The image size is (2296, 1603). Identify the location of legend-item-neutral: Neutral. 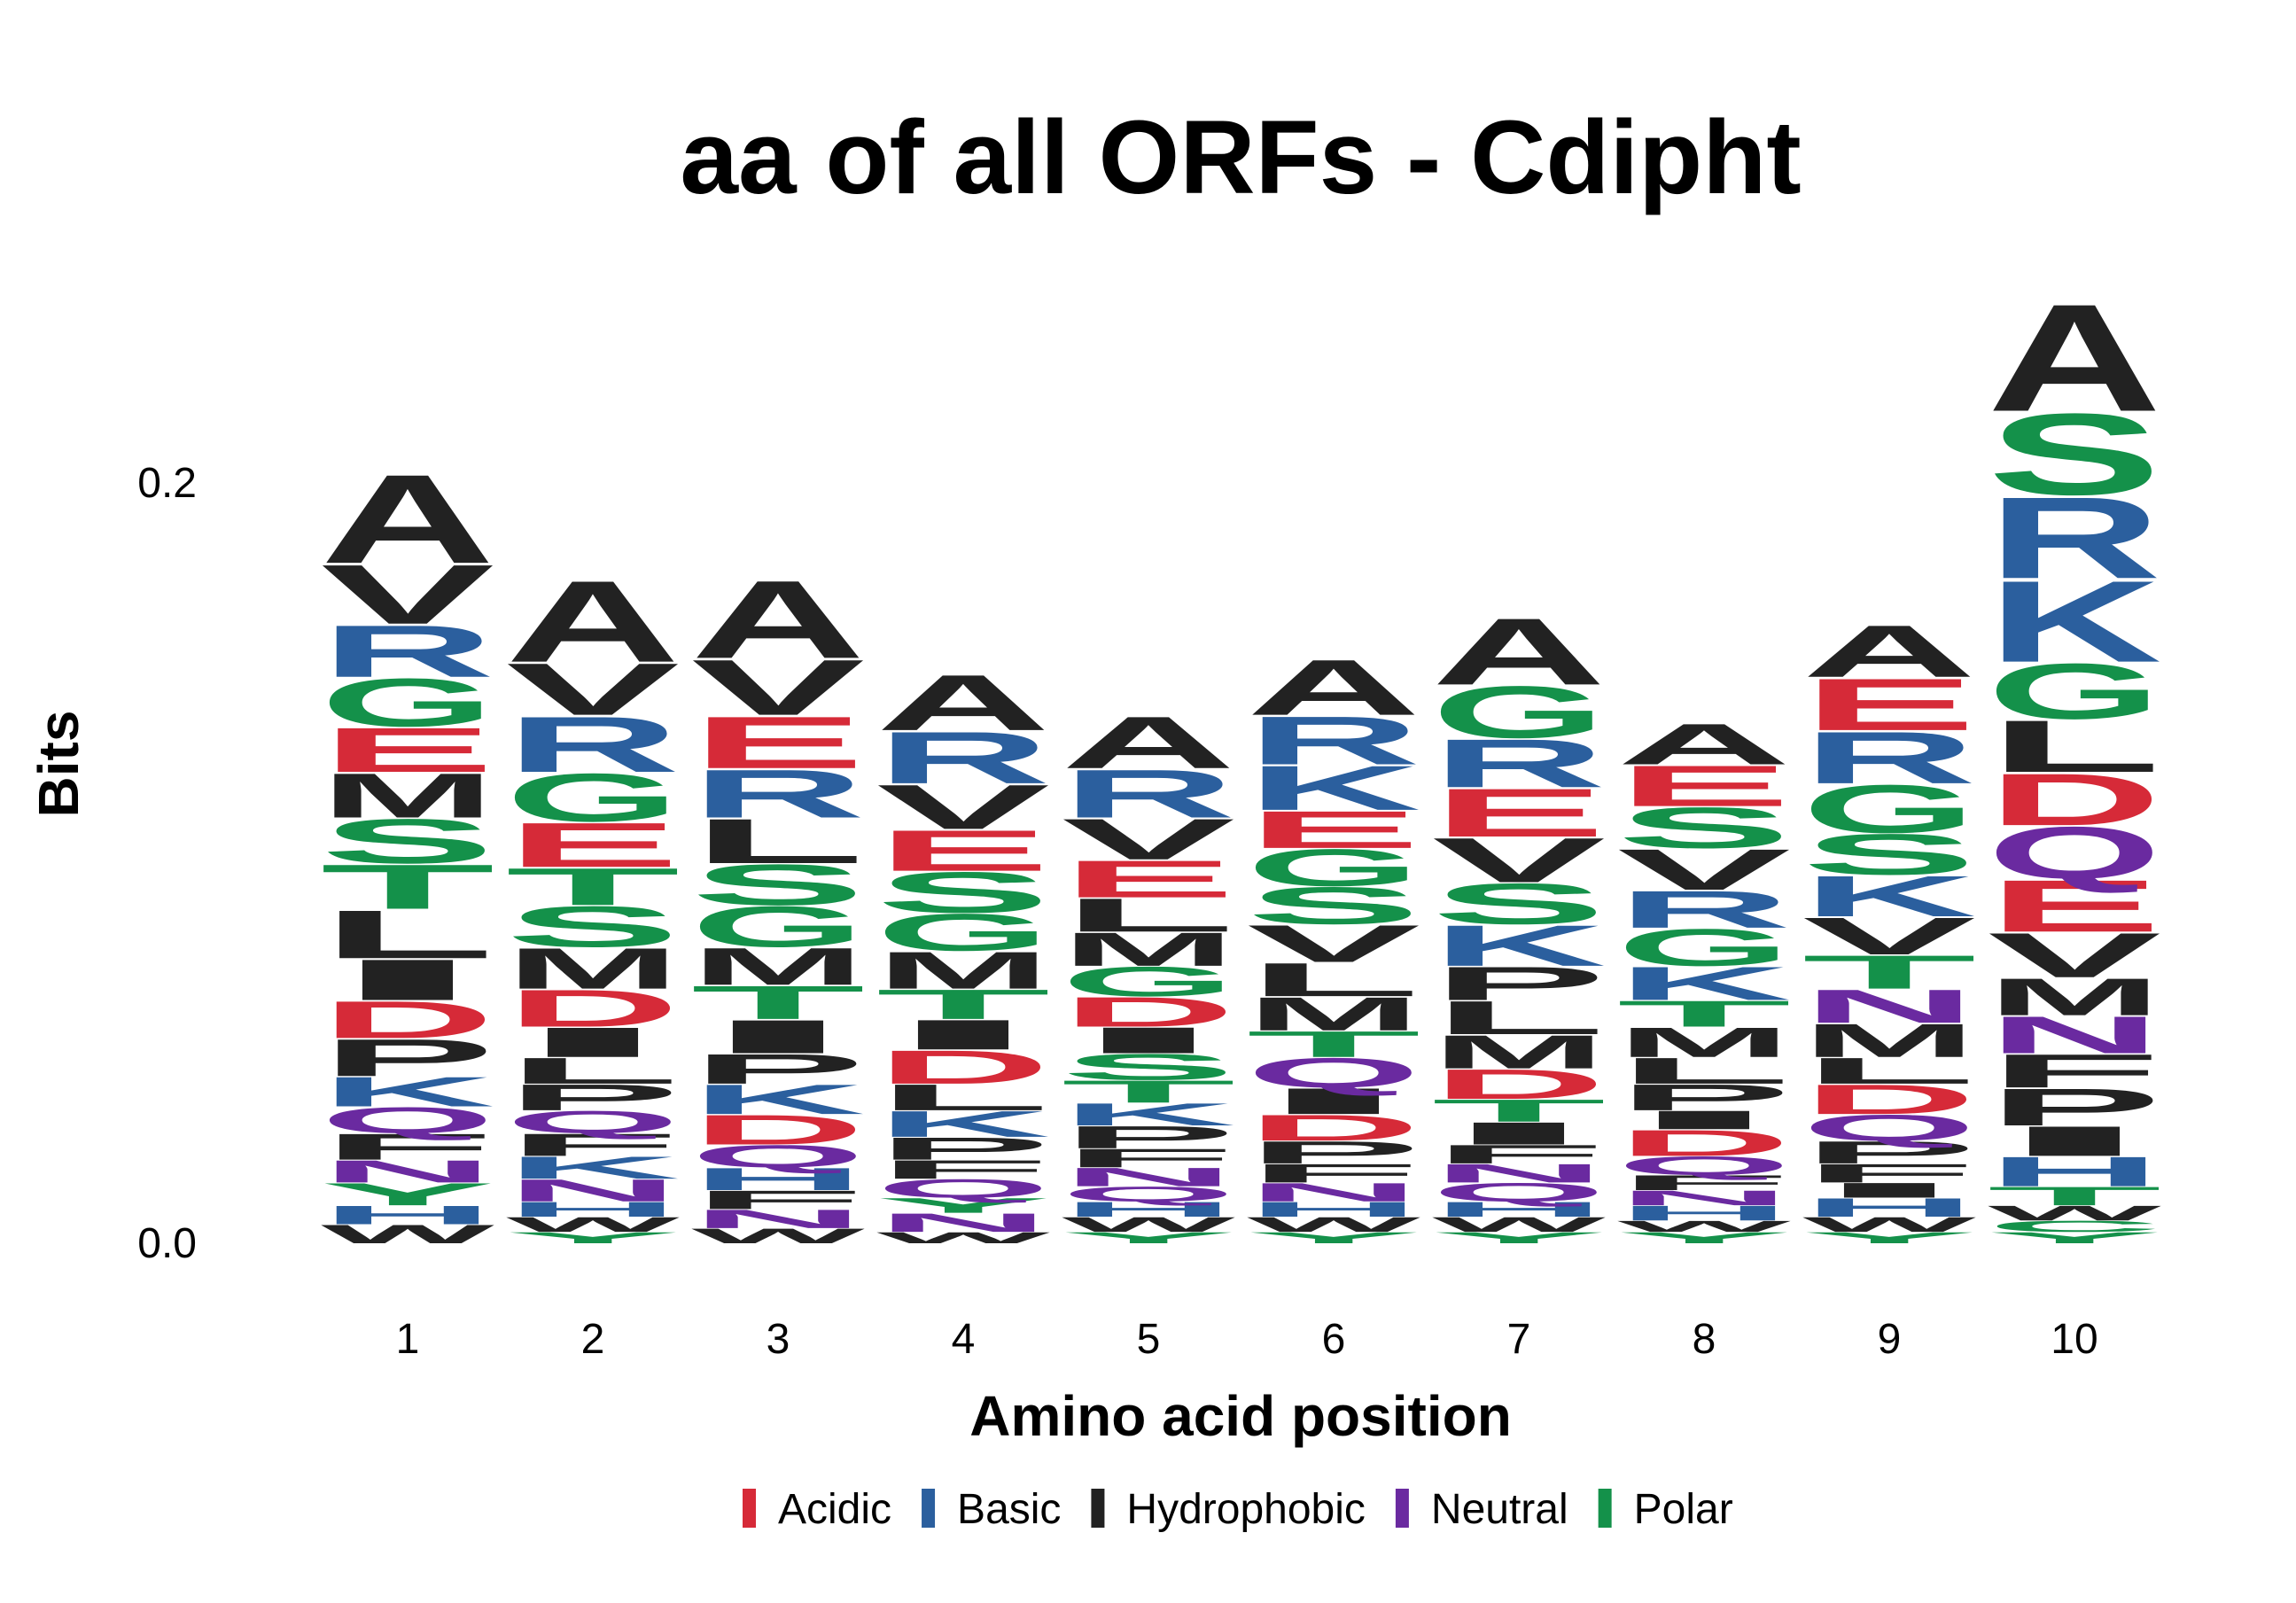
(1481, 1509).